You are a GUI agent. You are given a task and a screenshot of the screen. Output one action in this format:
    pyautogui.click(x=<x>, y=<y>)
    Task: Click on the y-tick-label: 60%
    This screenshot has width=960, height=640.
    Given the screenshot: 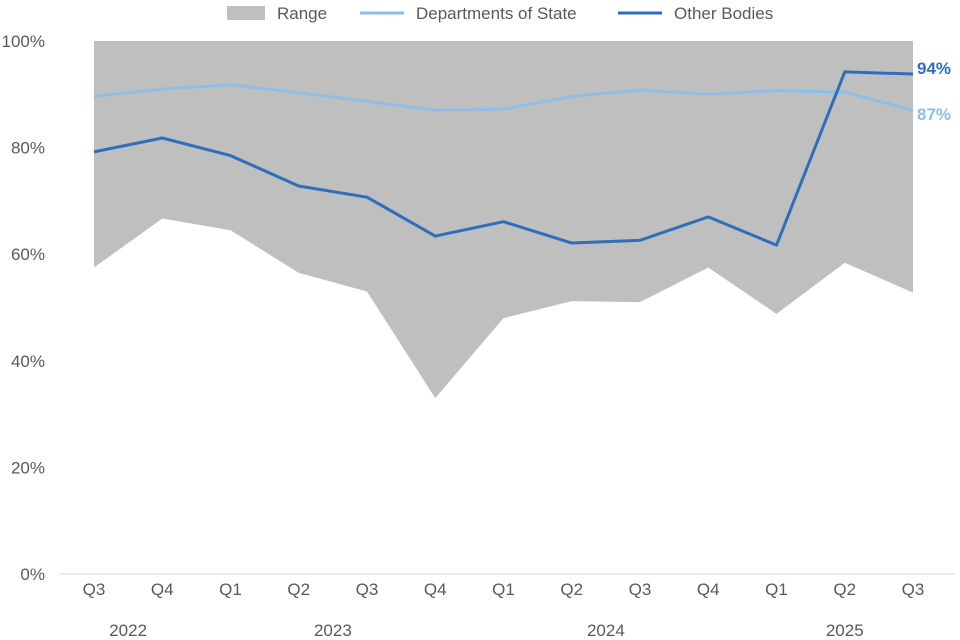 What is the action you would take?
    pyautogui.click(x=28, y=254)
    